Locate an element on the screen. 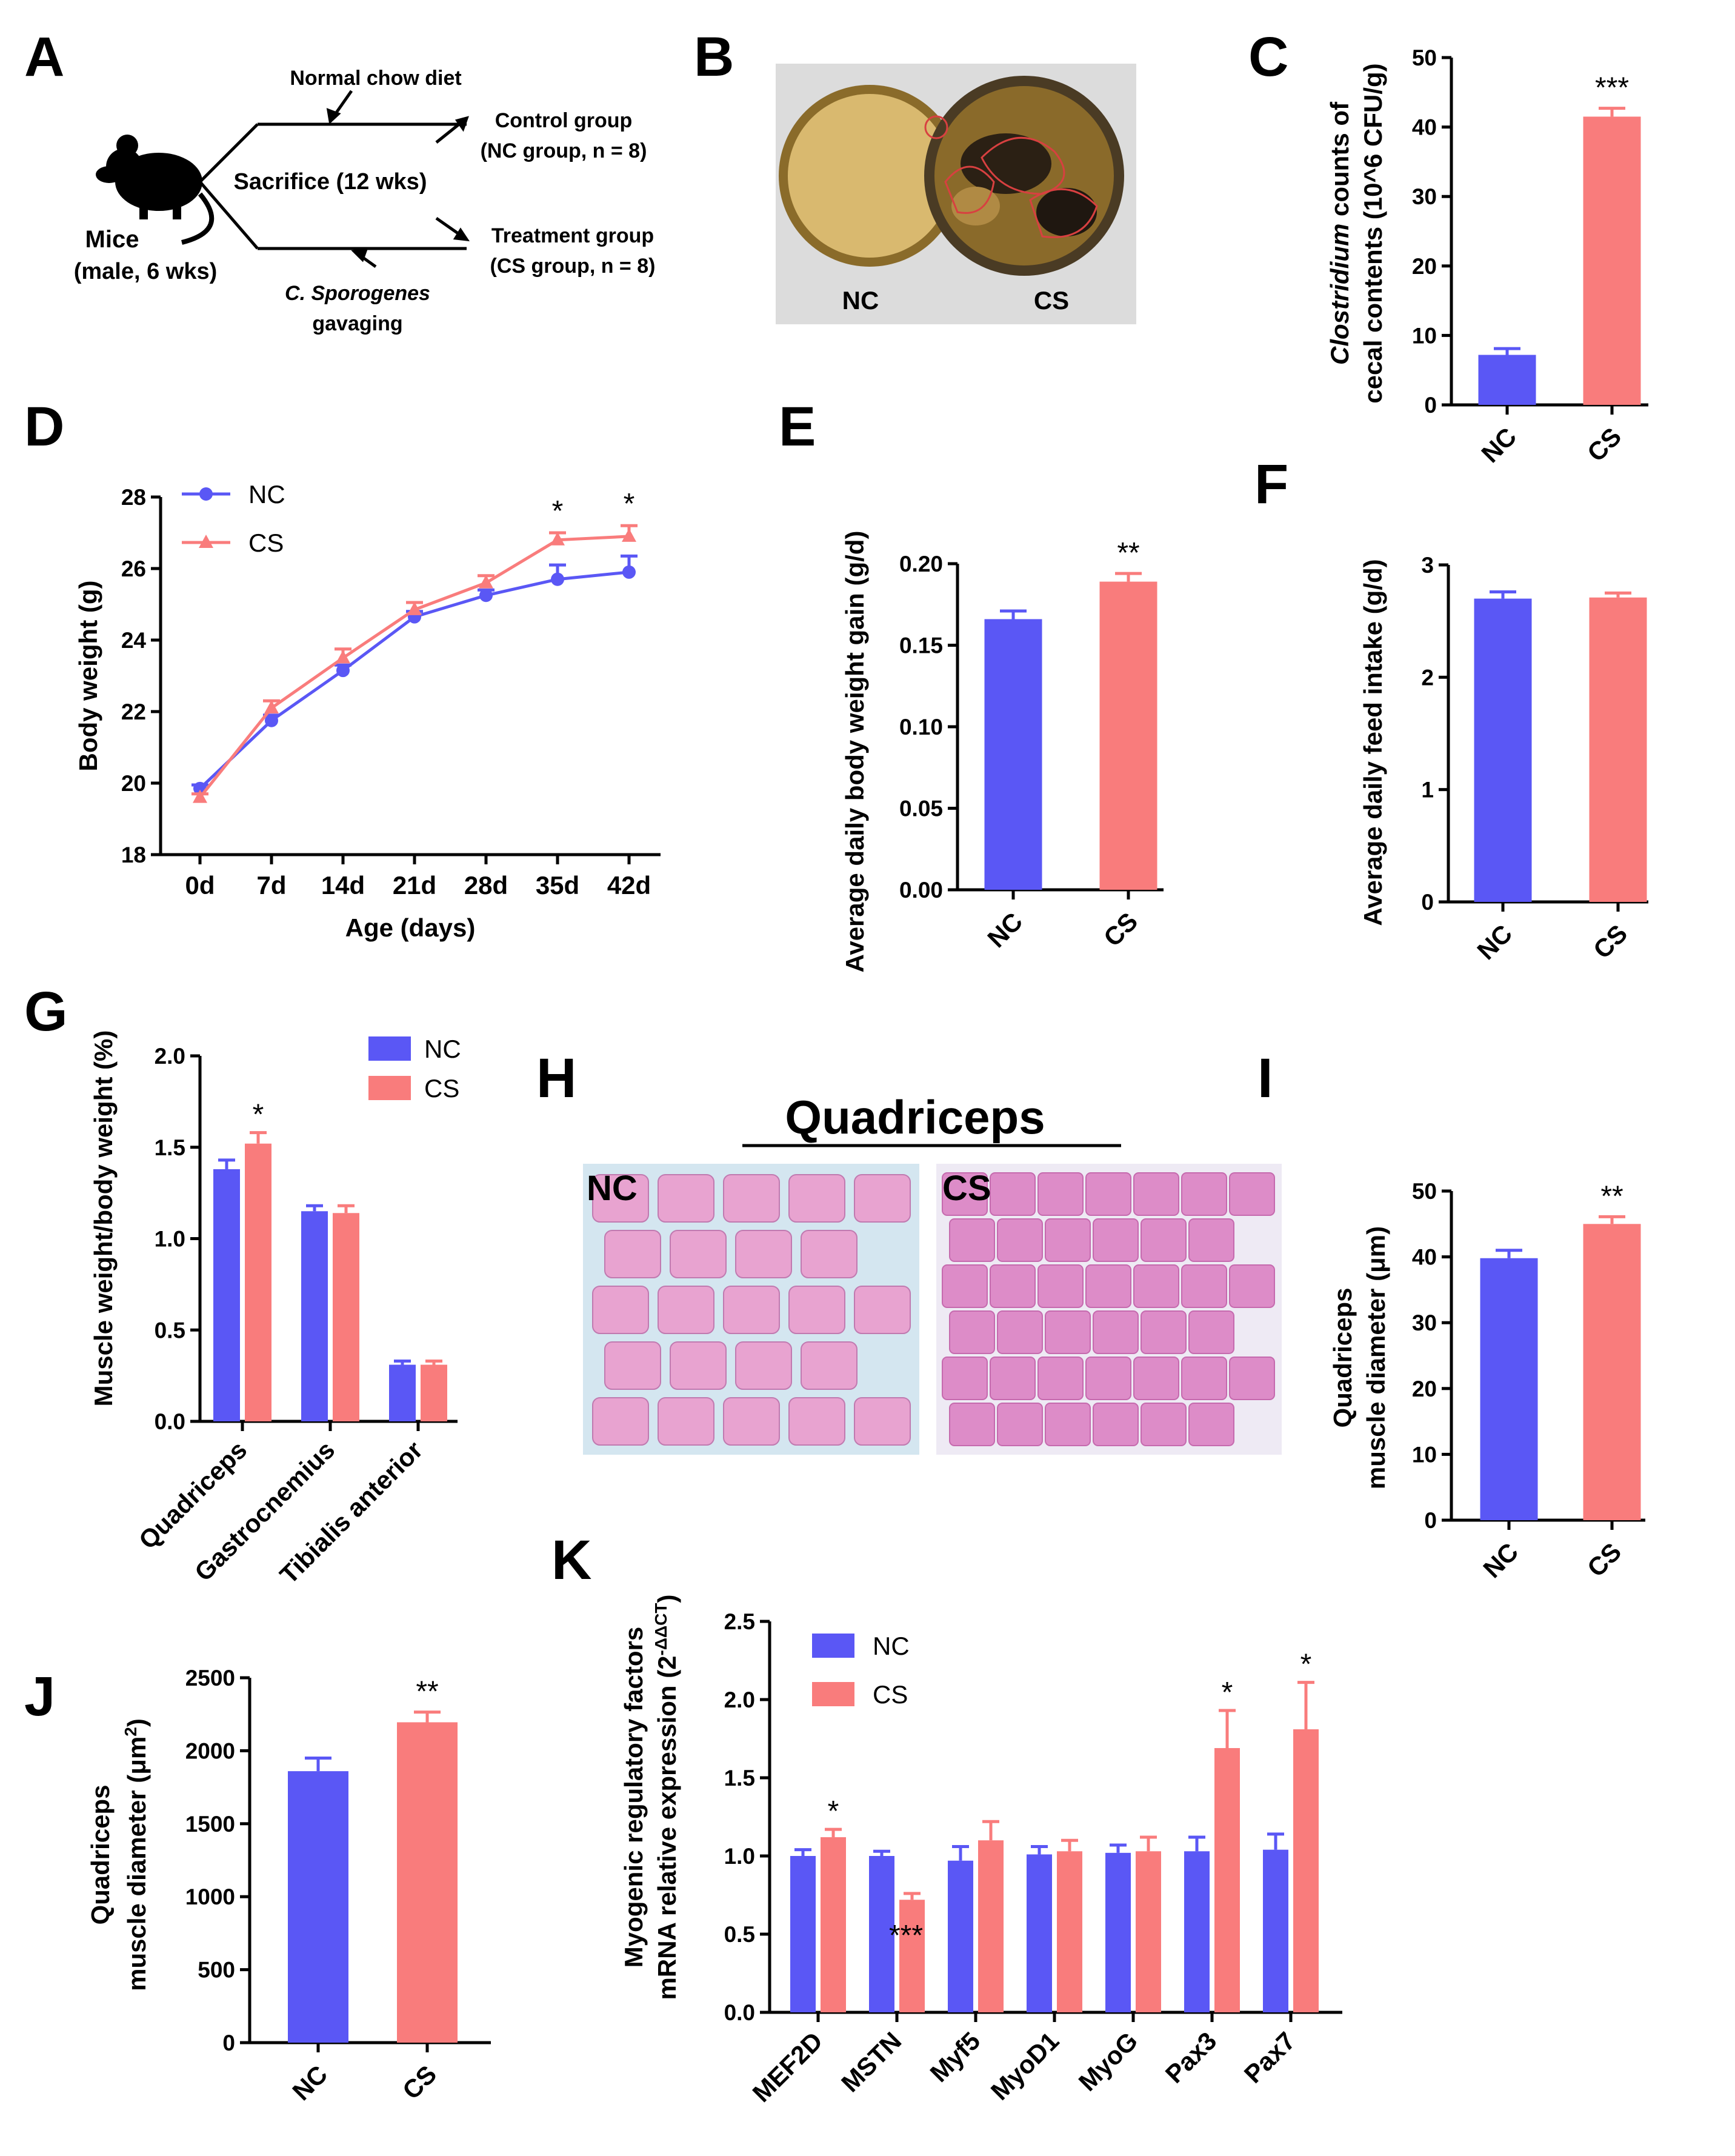 This screenshot has height=2156, width=1735. x-tick-label: MyoG is located at coordinates (1108, 2061).